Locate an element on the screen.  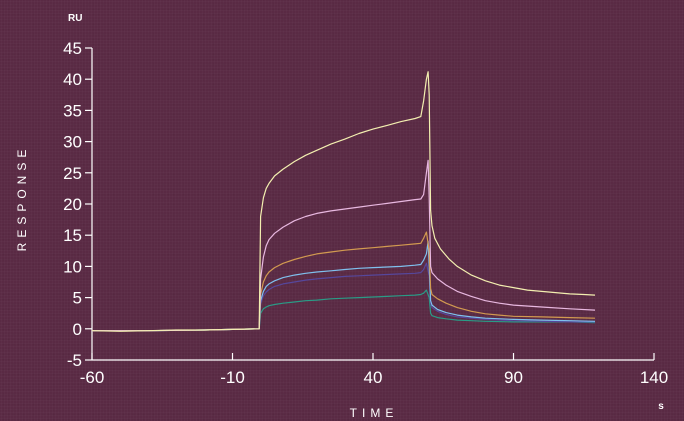
x-unit-label: s is located at coordinates (661, 406).